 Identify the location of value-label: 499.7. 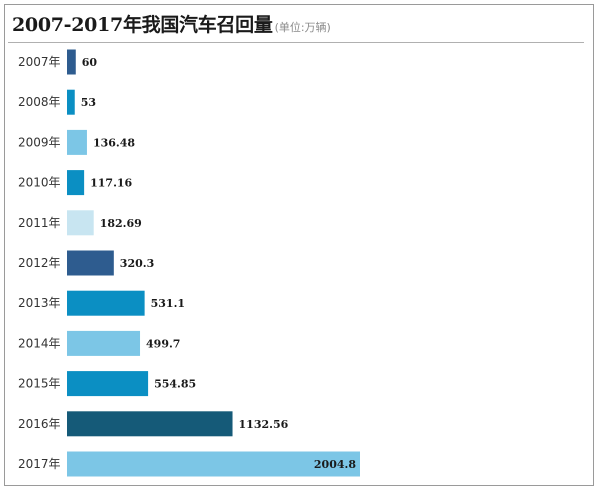
(163, 343).